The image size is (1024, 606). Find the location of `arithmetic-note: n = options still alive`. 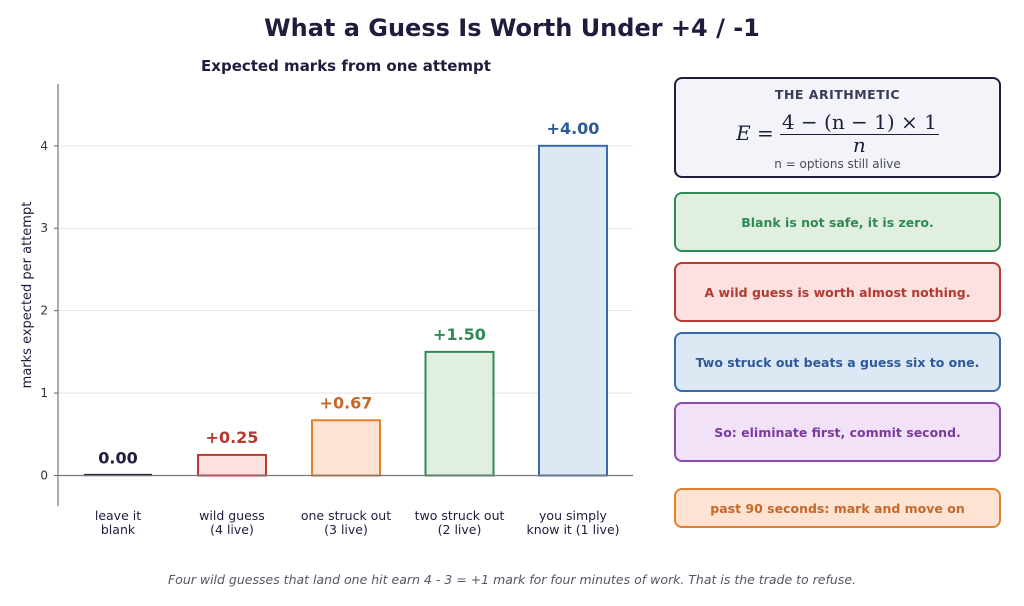

arithmetic-note: n = options still alive is located at coordinates (837, 164).